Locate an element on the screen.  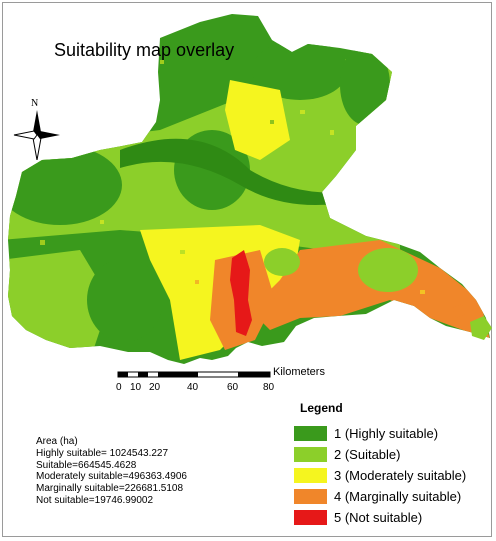
area-line: Moderately suitable=496363.4906 is located at coordinates (111, 477).